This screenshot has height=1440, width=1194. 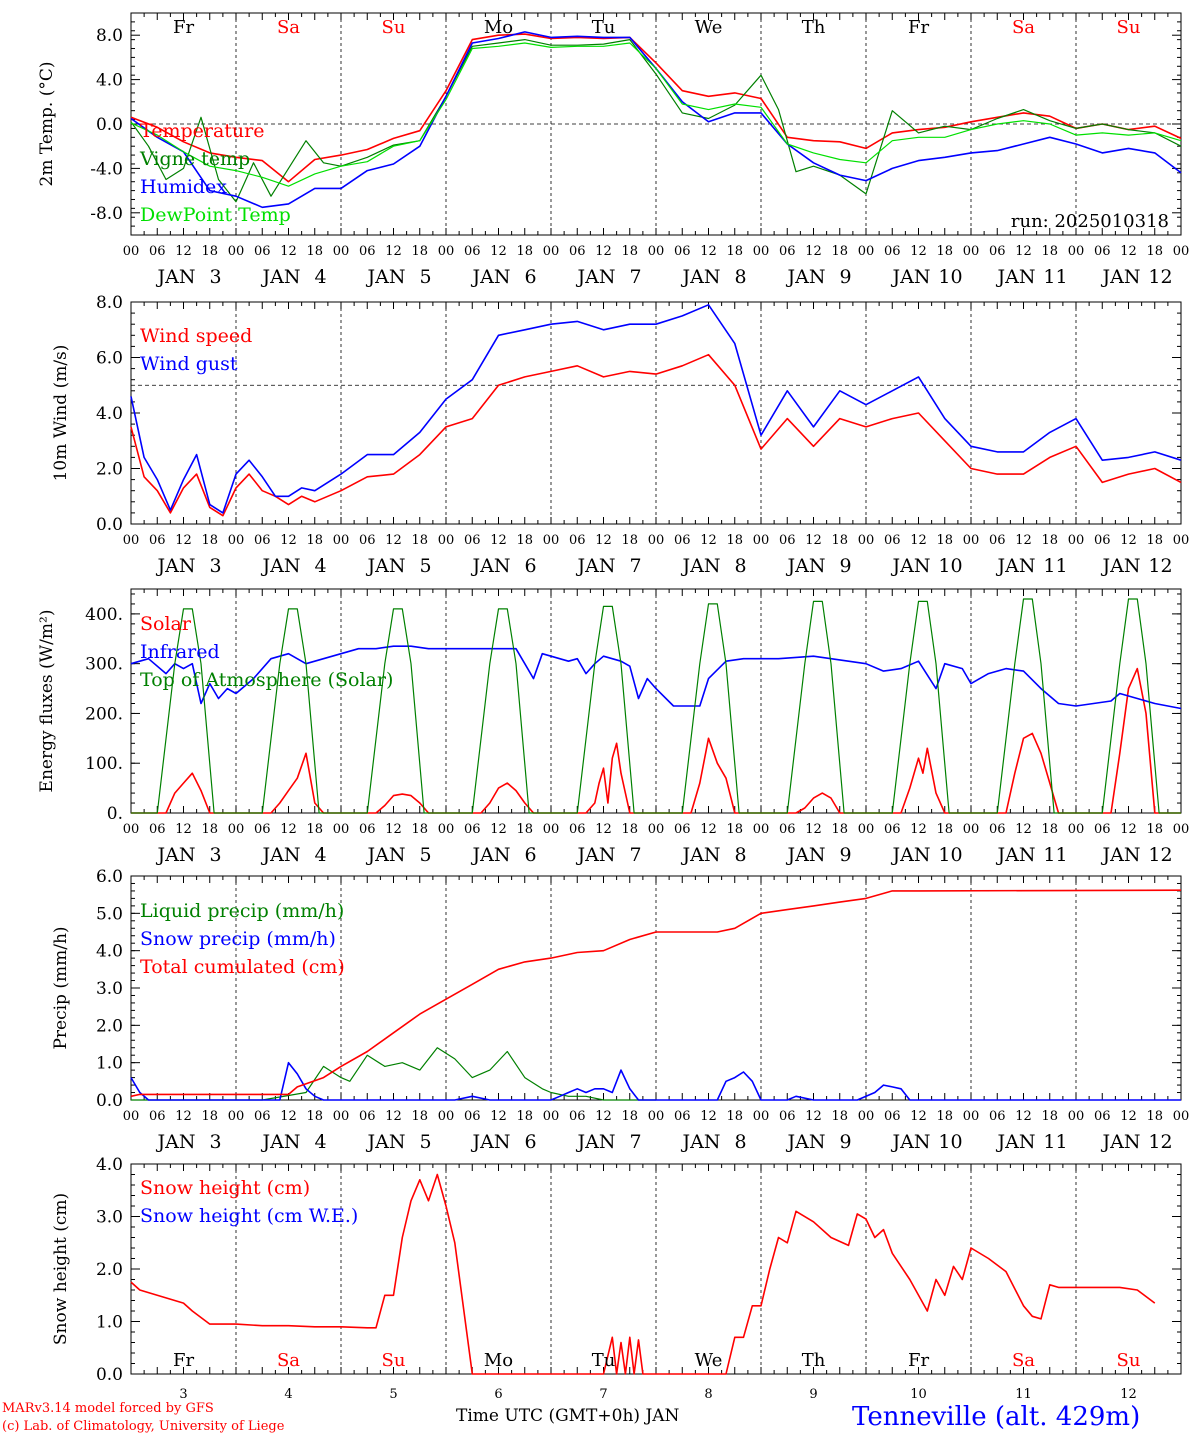 What do you see at coordinates (845, 855) in the screenshot?
I see `date-day-label: 9` at bounding box center [845, 855].